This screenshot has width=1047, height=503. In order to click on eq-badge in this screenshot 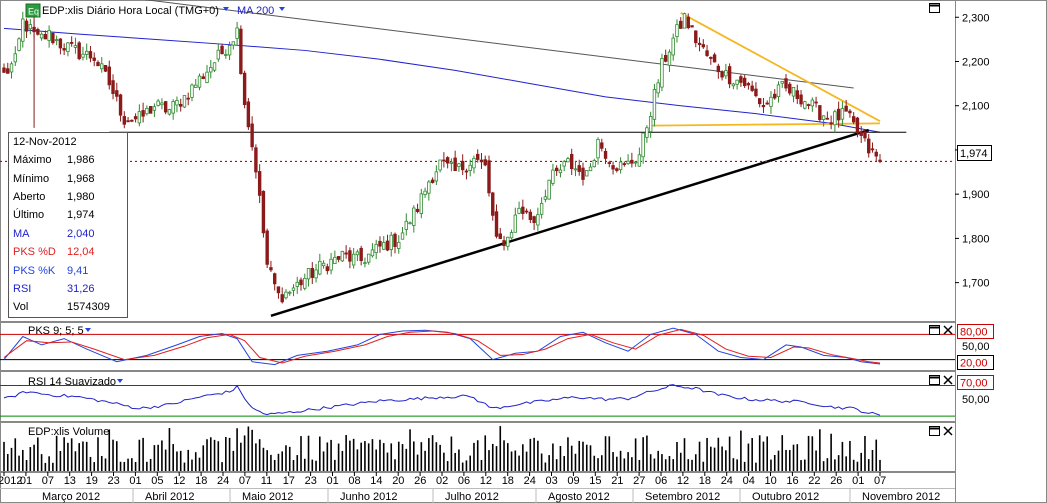, I will do `click(33, 10)`.